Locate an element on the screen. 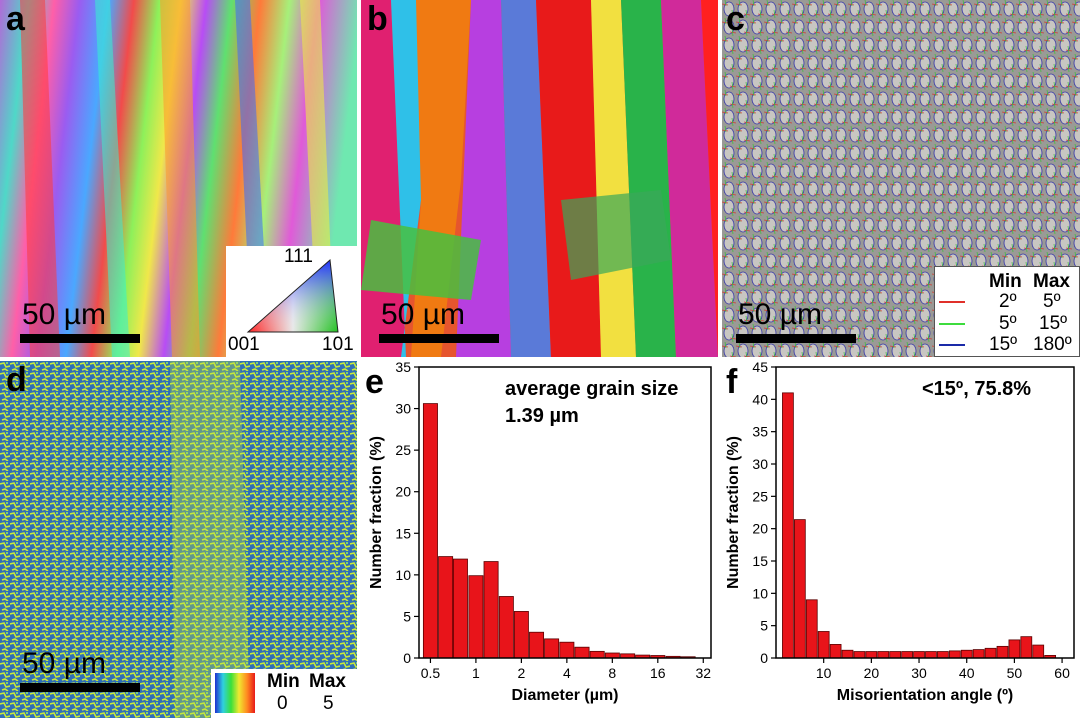  x-tick-label: 16 is located at coordinates (658, 673).